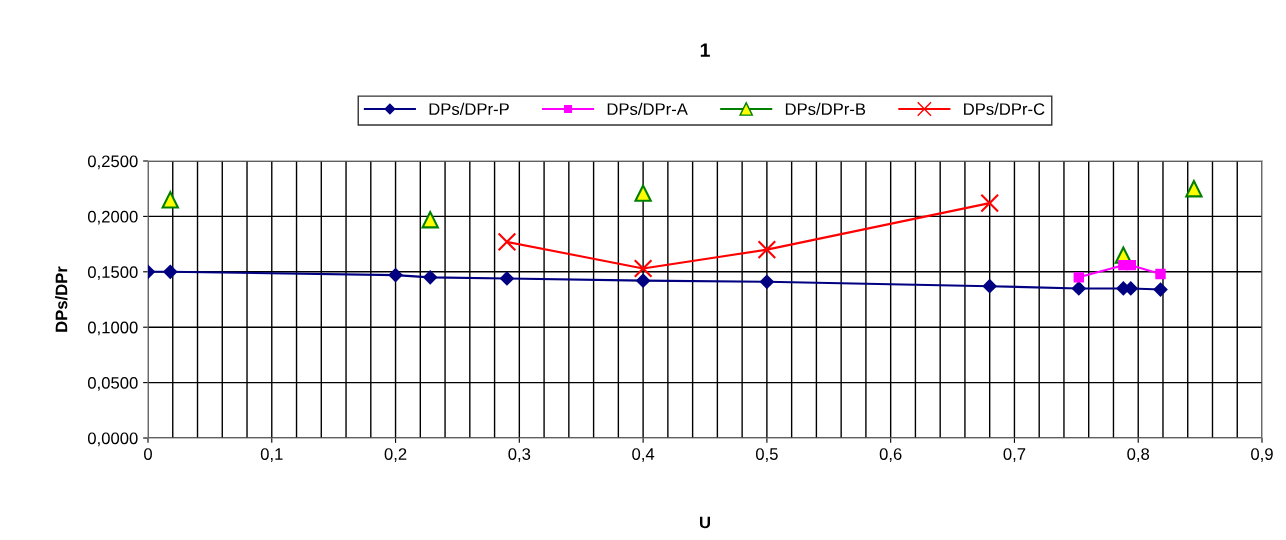  Describe the element at coordinates (469, 109) in the screenshot. I see `legend-label: DPs/DPr-P` at that location.